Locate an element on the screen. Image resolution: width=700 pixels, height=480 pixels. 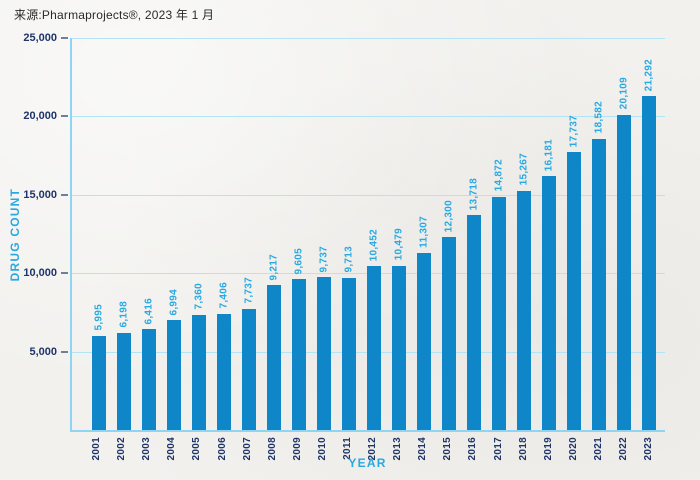
y-axis-tick-label: 5,000 is located at coordinates (43, 351).